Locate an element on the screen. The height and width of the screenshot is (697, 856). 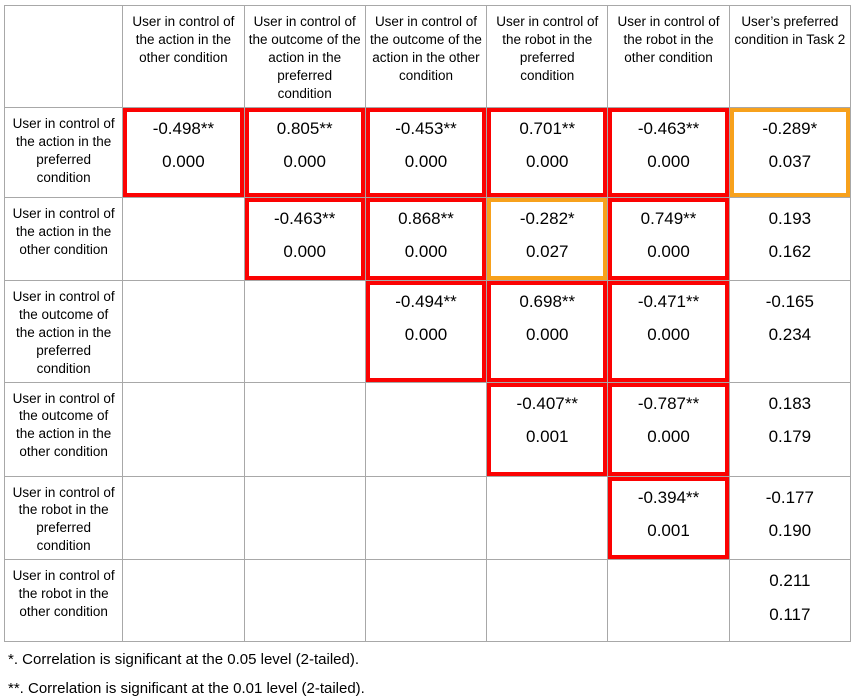
correlation-value: -0.282* is located at coordinates (547, 218).